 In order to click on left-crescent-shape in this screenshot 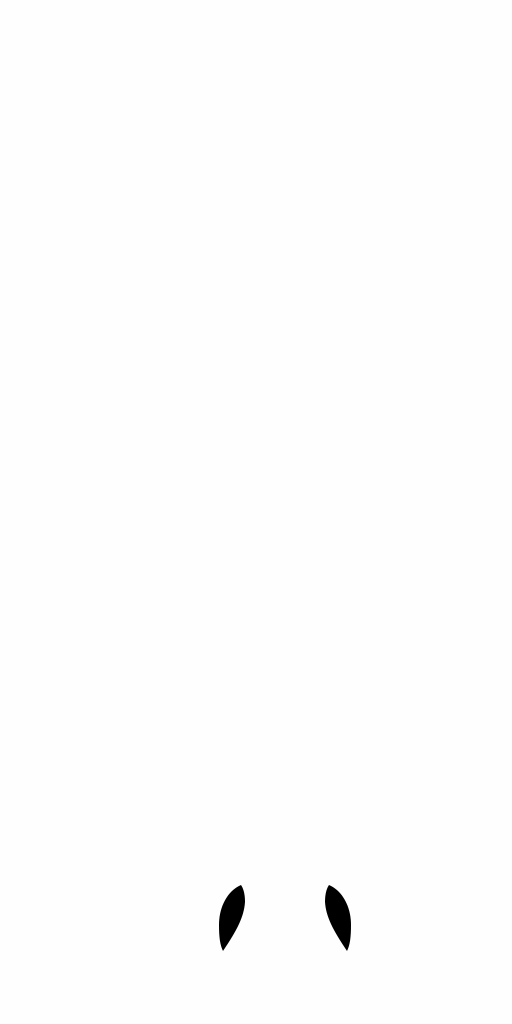, I will do `click(232, 918)`.